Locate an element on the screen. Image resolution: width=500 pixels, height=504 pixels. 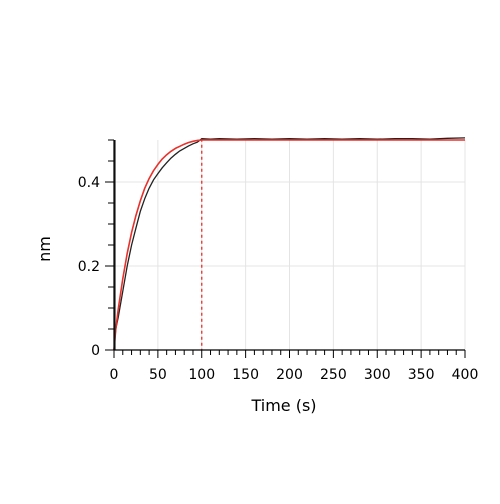
y-tick-label: 0 is located at coordinates (95, 351).